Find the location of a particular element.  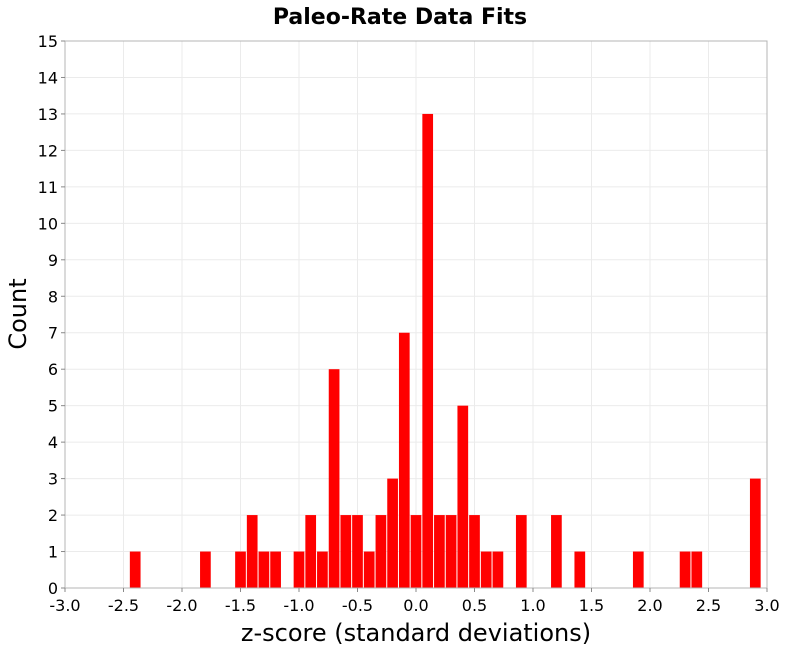

x-tick-label: -2.0 is located at coordinates (181, 605).